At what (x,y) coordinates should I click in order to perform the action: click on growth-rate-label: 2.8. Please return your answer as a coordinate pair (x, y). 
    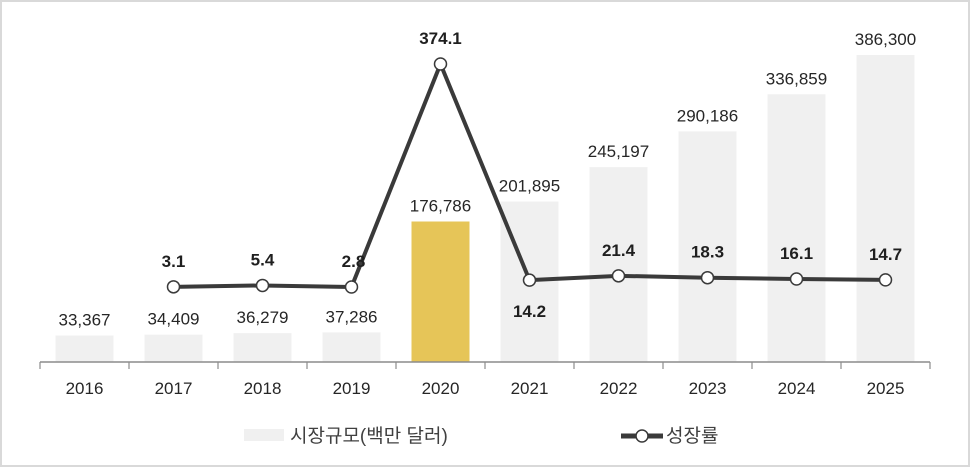
    Looking at the image, I should click on (354, 261).